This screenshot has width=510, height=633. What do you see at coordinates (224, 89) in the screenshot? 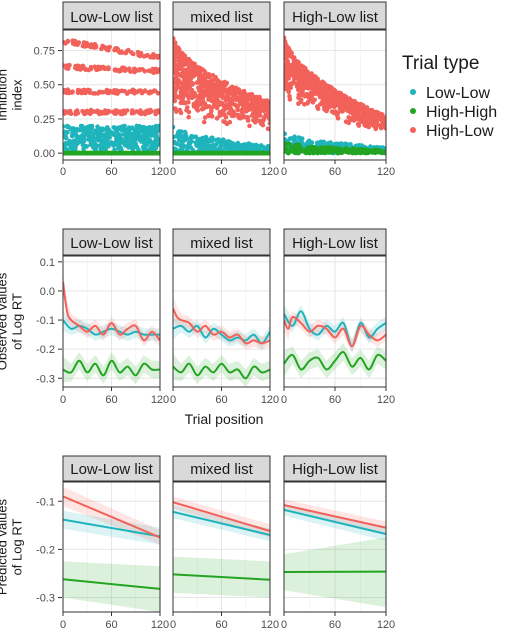
I see `panel-mixed-list-row-1: mixed list 0 60 120` at bounding box center [224, 89].